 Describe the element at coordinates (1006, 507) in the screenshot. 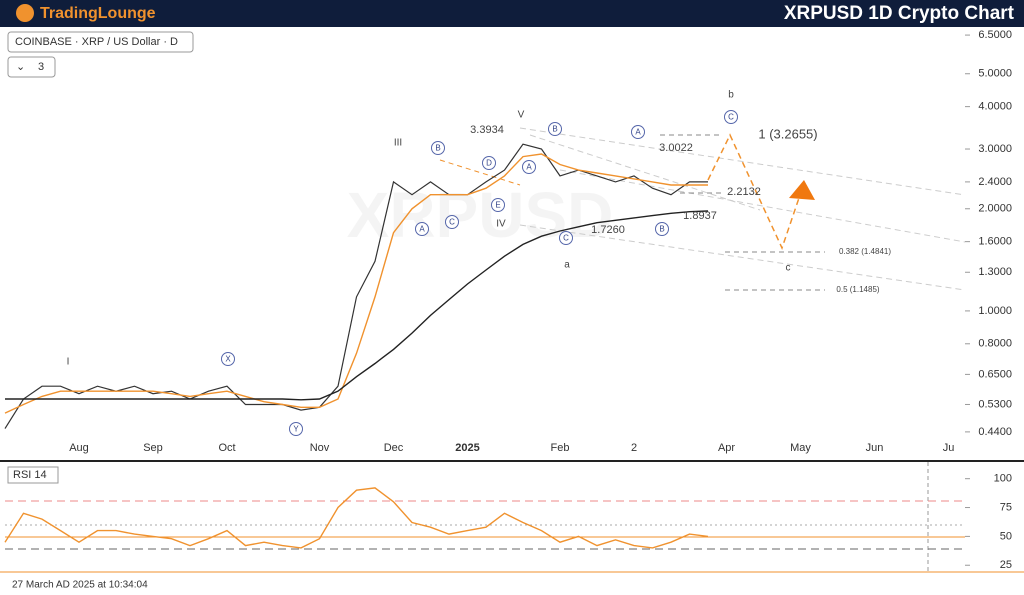

I see `y-tick-label: 75` at that location.